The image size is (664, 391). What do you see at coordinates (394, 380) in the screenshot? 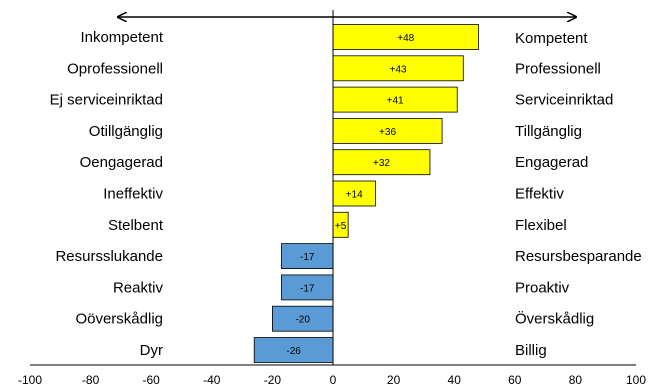
I see `x-tick-label: 20` at bounding box center [394, 380].